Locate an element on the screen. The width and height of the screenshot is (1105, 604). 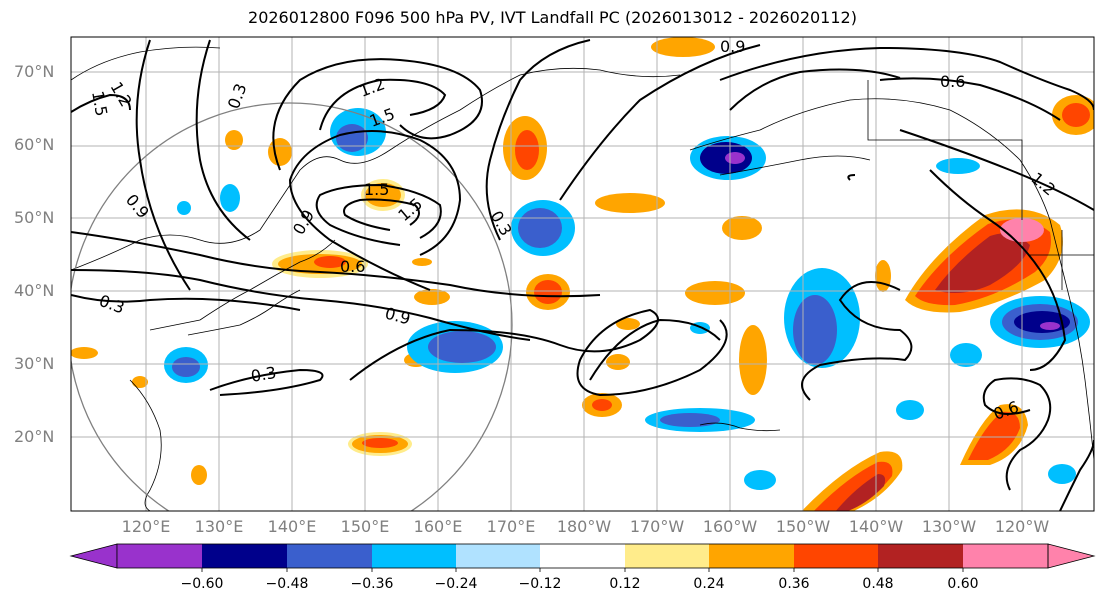
lon-label: 140°W is located at coordinates (876, 526).